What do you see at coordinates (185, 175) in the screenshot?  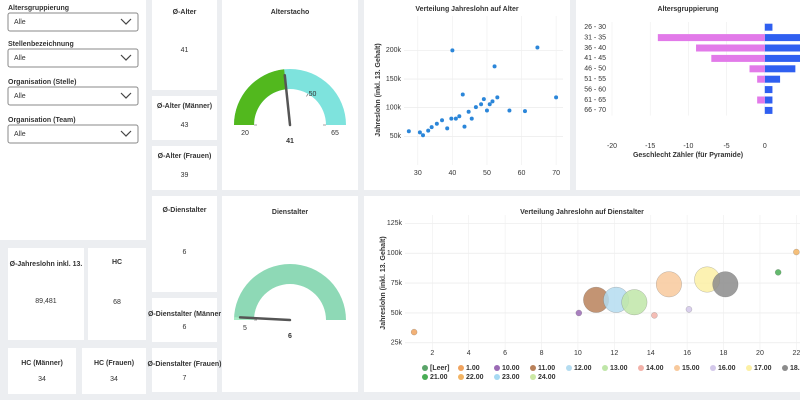 I see `kpi-value: 39` at bounding box center [185, 175].